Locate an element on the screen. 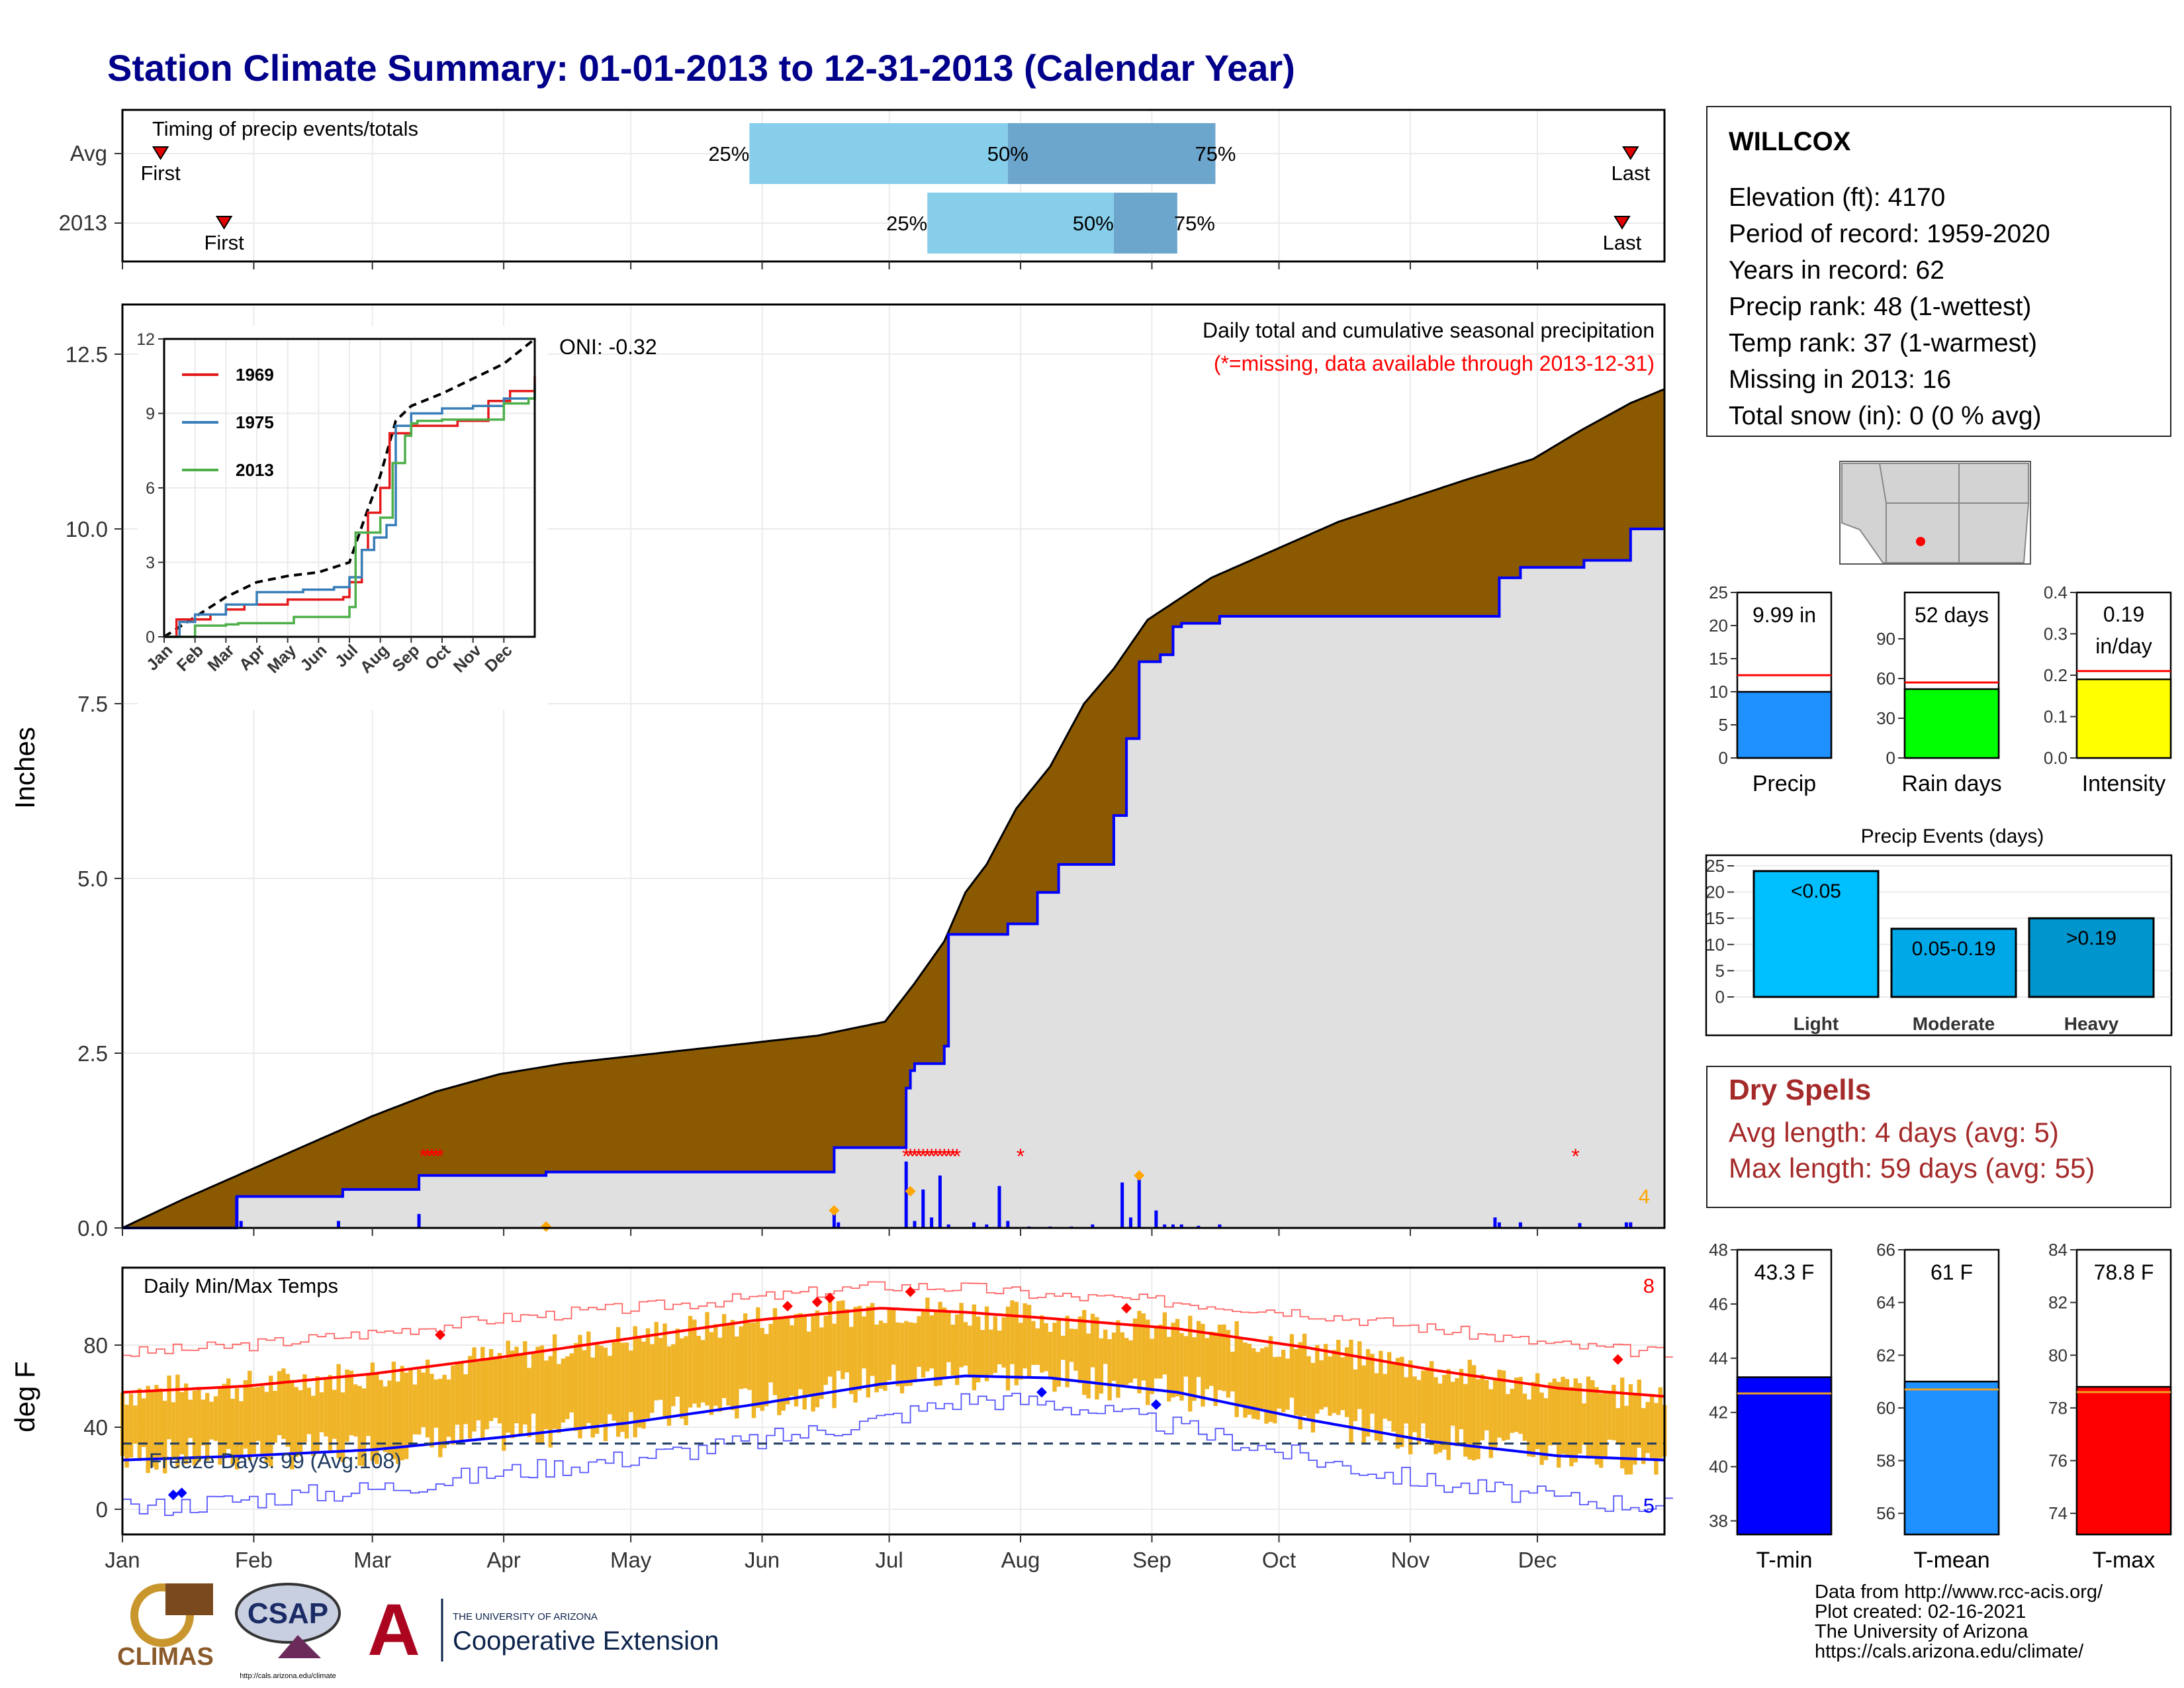 This screenshot has height=1688, width=2184. event-value-label: >0.19 is located at coordinates (2091, 938).